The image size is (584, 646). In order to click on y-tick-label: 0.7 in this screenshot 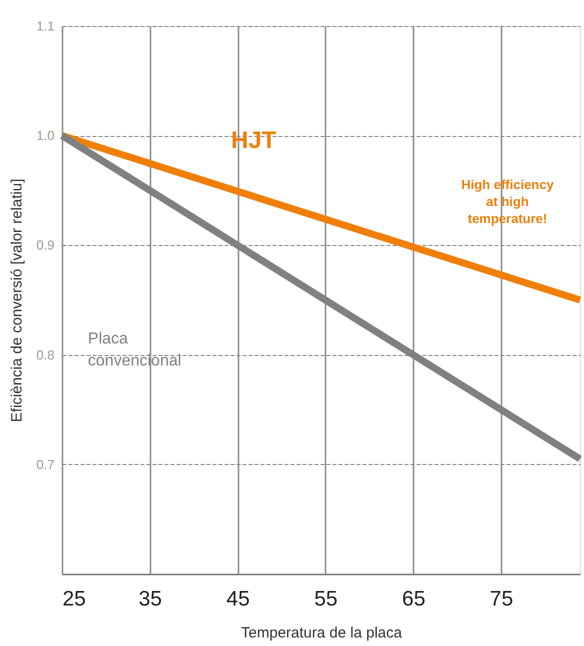, I will do `click(45, 464)`.